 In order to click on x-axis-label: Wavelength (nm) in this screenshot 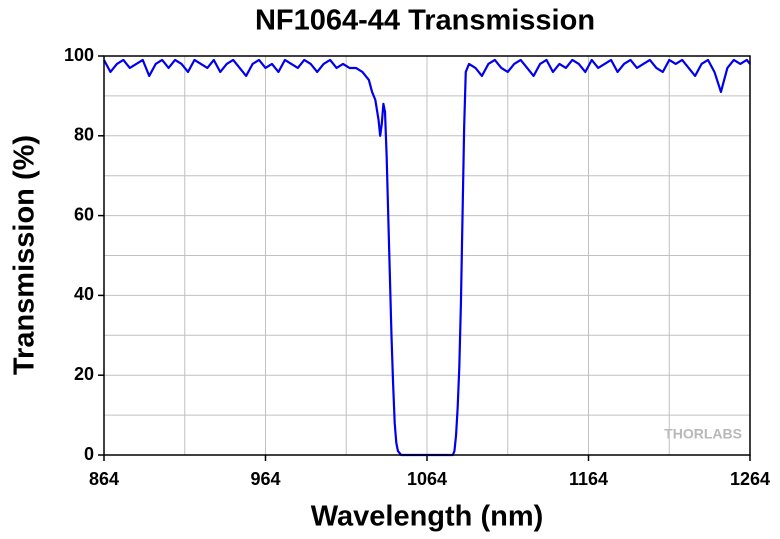, I will do `click(427, 517)`.